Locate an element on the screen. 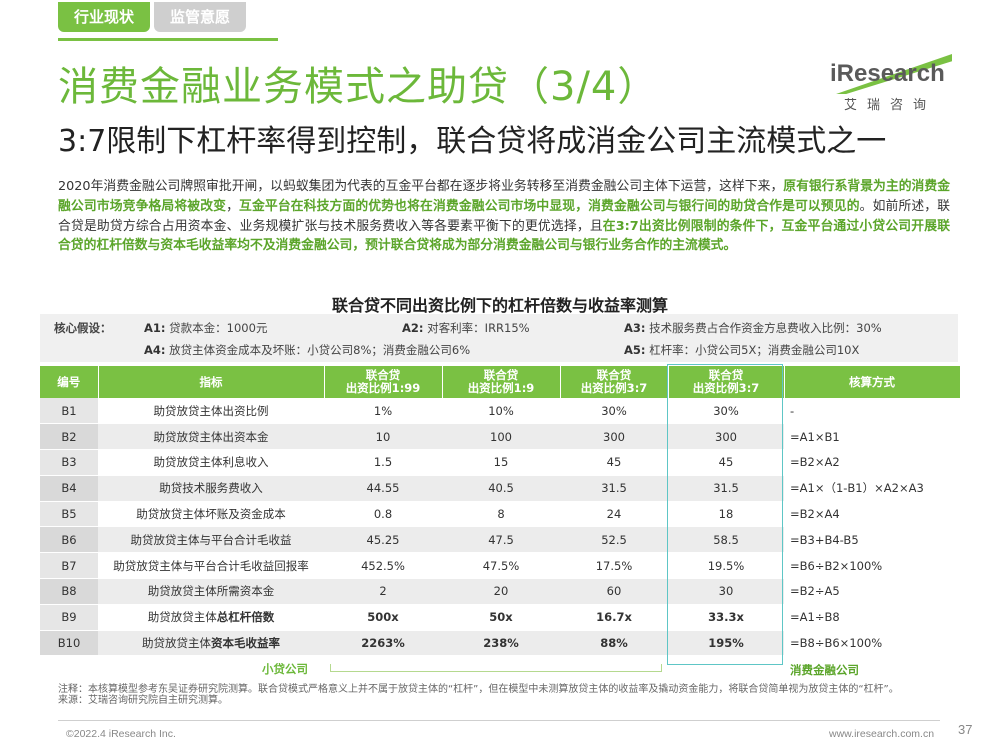  table-row: B2 助贷放贷主体出资本金 10 100 300 300 =A1×B1 is located at coordinates (500, 437).